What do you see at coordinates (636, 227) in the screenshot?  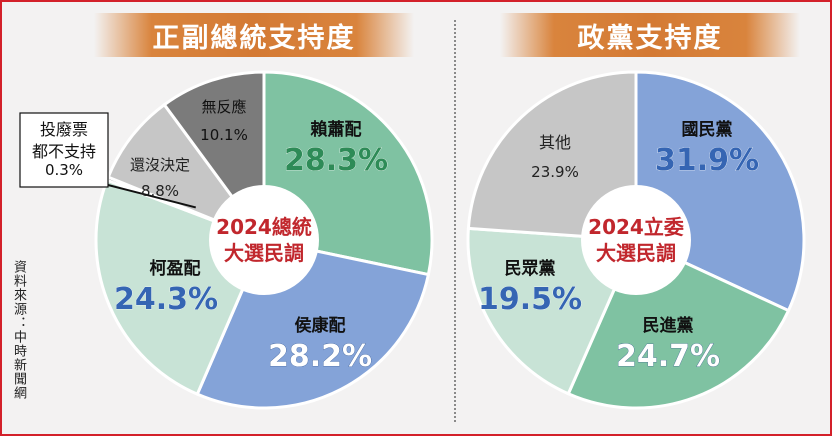 I see `center-label-line: 2024立委` at bounding box center [636, 227].